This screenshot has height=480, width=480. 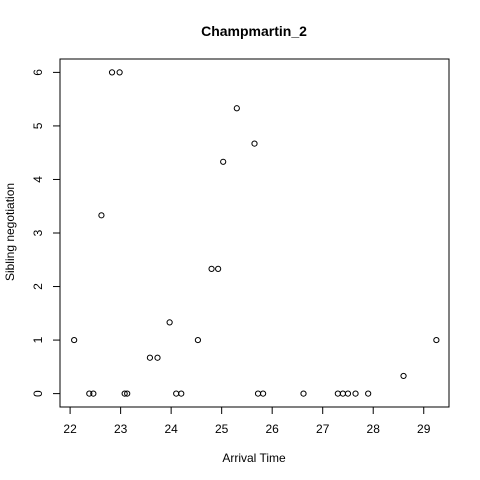 I want to click on x-tick-label: 24, so click(x=171, y=429).